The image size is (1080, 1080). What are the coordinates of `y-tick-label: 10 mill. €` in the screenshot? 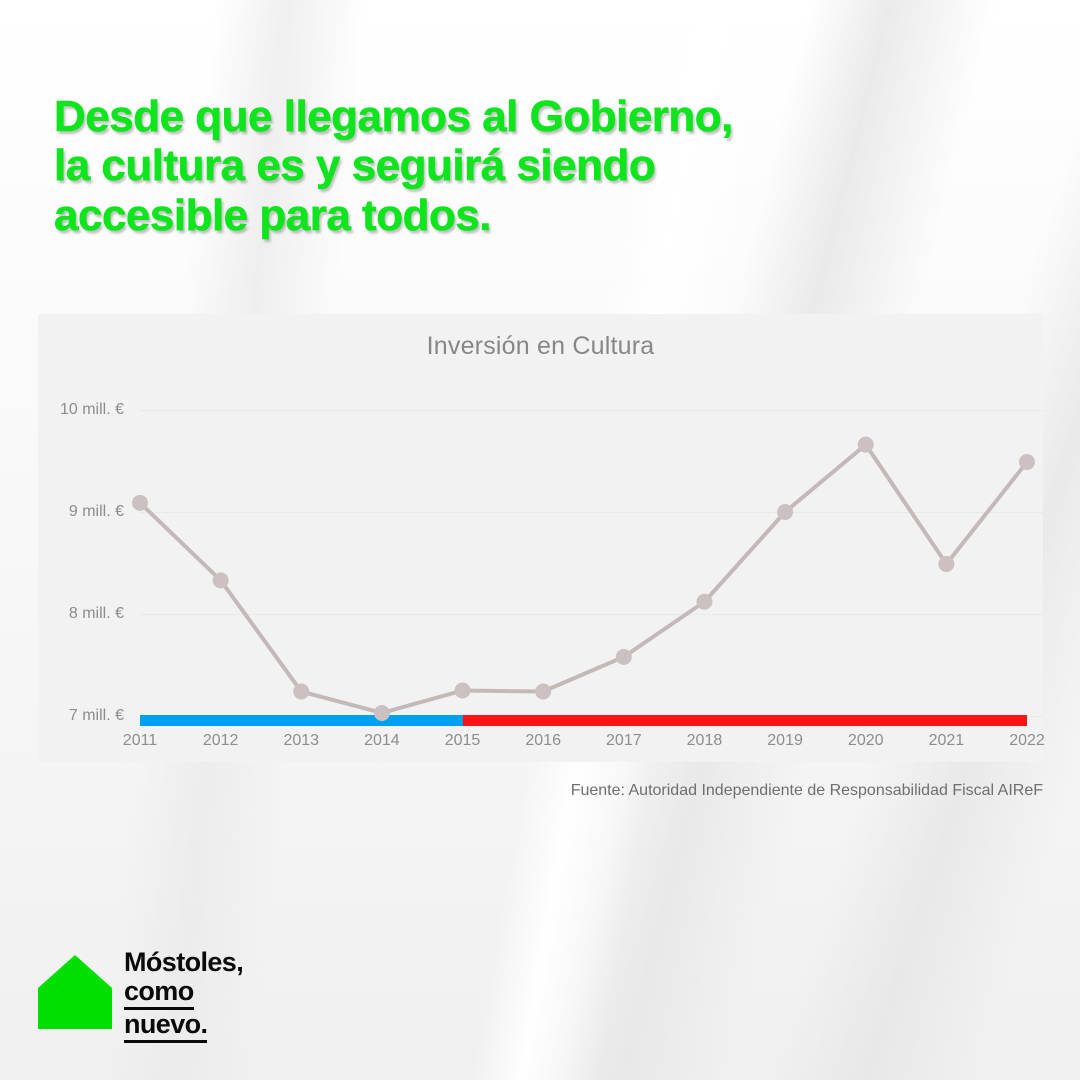 It's located at (91, 409).